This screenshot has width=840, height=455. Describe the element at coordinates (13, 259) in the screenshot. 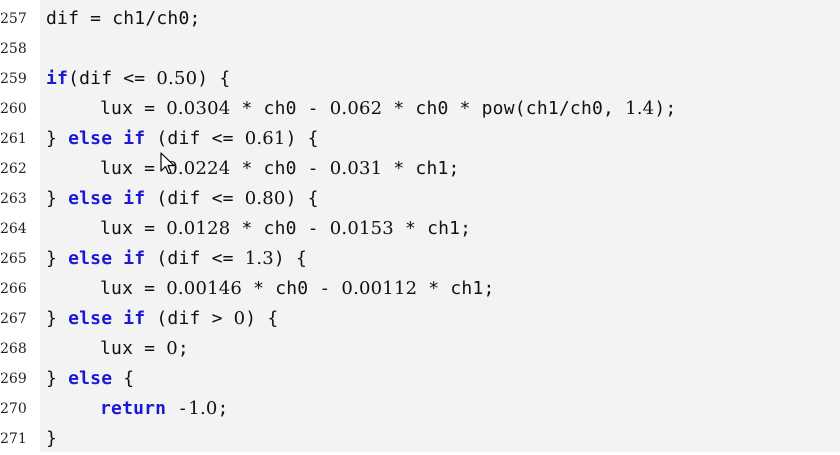

I see `line-number: 265` at that location.